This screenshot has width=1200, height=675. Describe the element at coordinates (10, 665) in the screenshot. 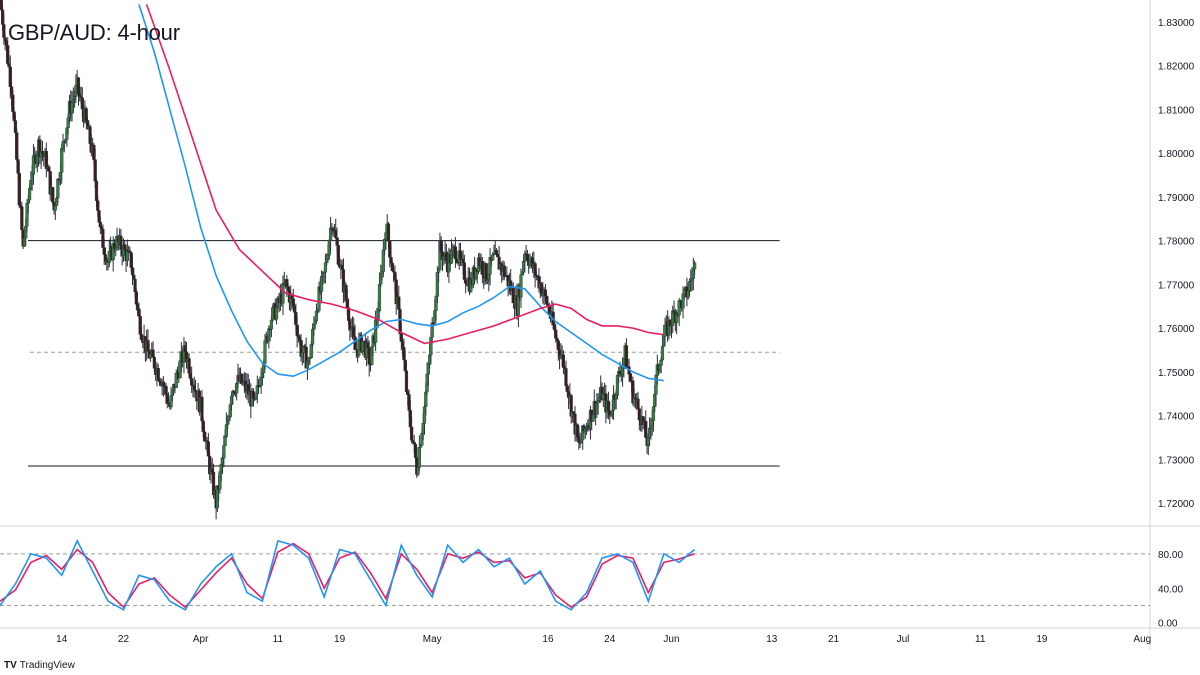

I see `tradingview-logo-icon: TV` at that location.